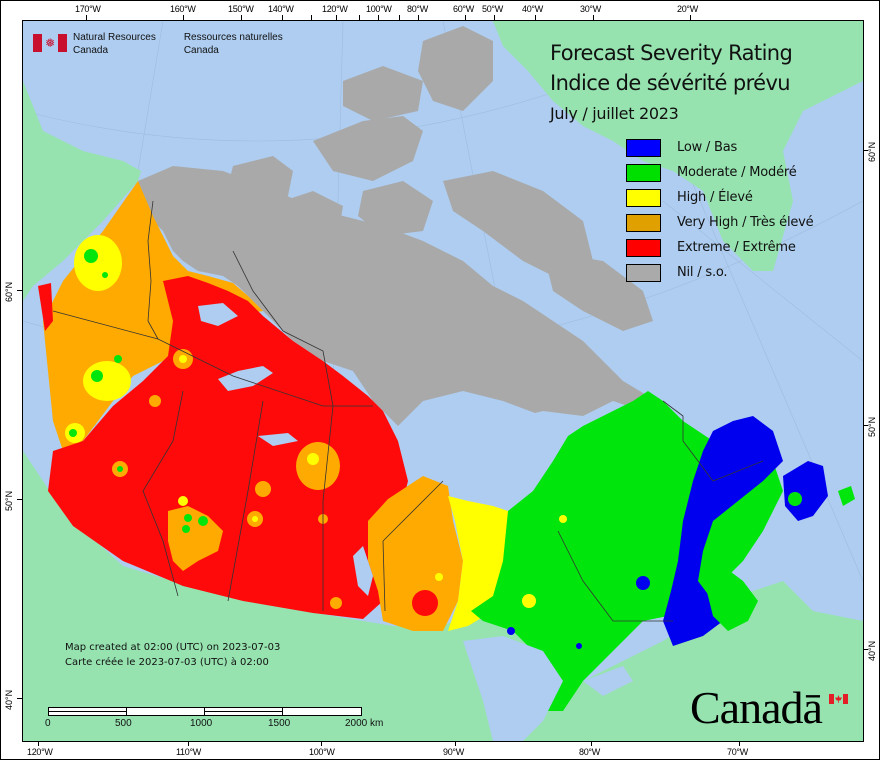  Describe the element at coordinates (9, 699) in the screenshot. I see `left-axis-label: 40°N` at that location.